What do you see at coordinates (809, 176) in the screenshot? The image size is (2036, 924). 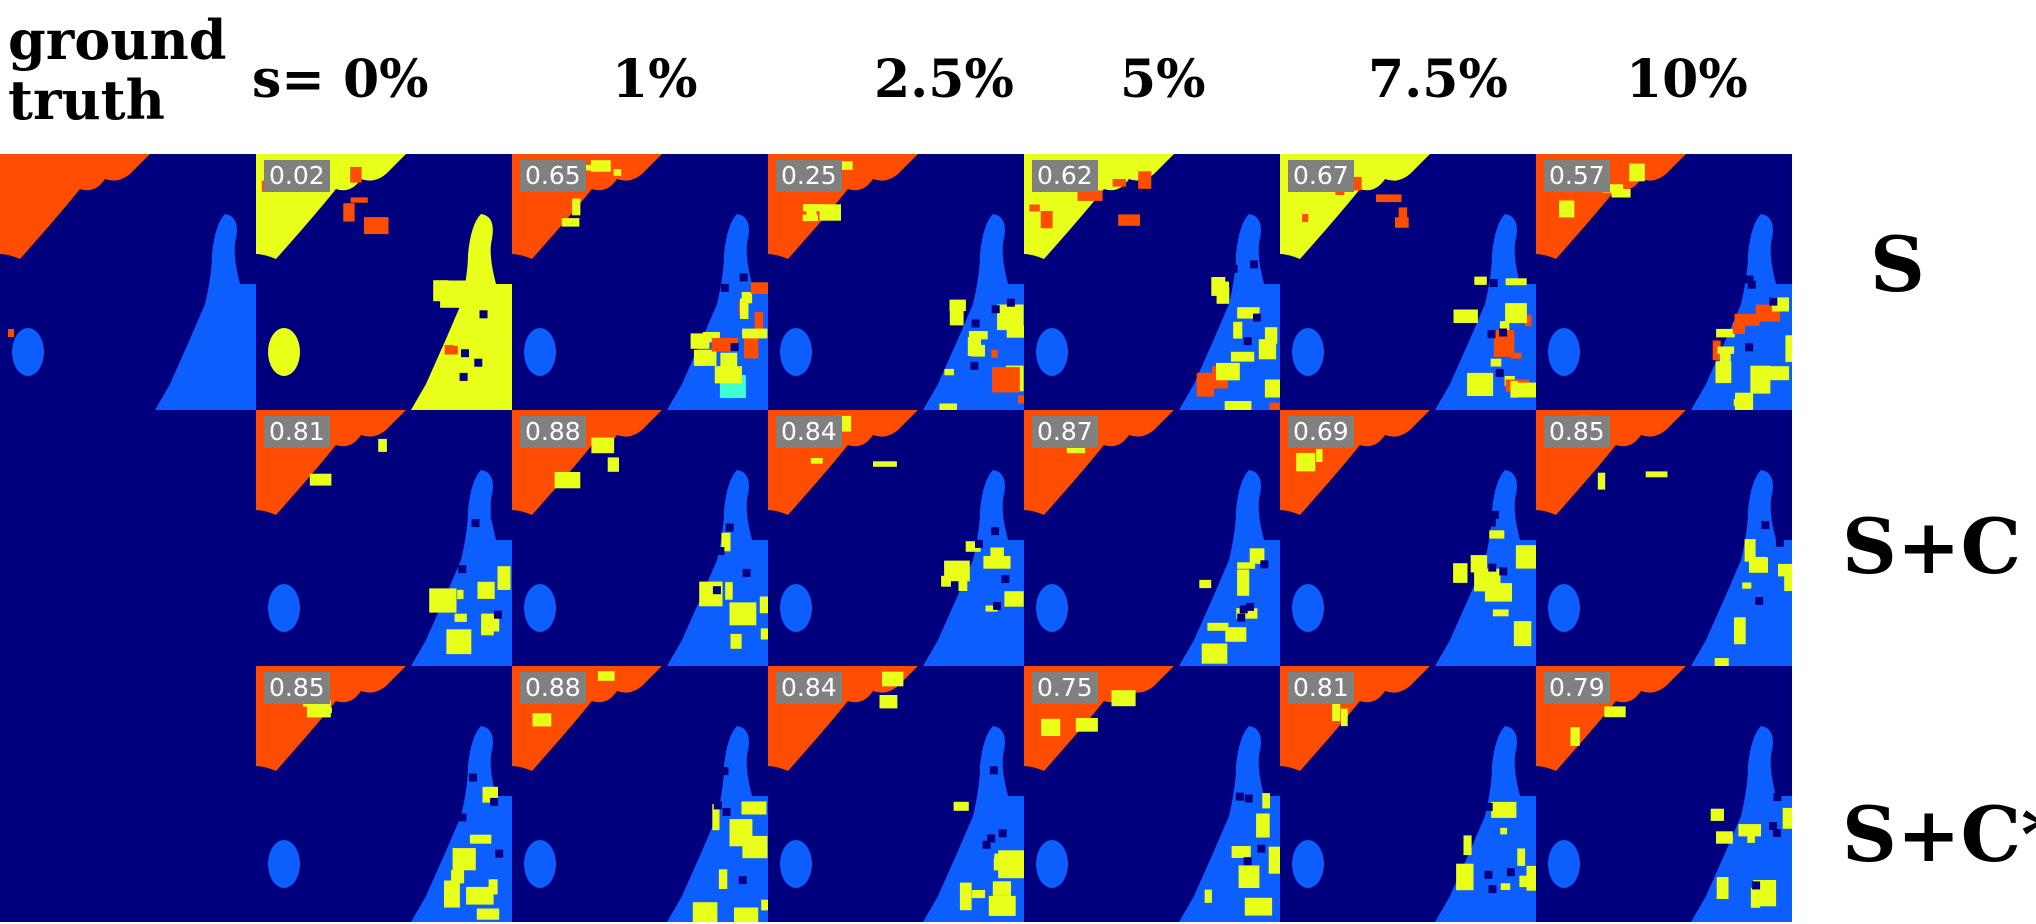 I see `score-badge: 0.25` at bounding box center [809, 176].